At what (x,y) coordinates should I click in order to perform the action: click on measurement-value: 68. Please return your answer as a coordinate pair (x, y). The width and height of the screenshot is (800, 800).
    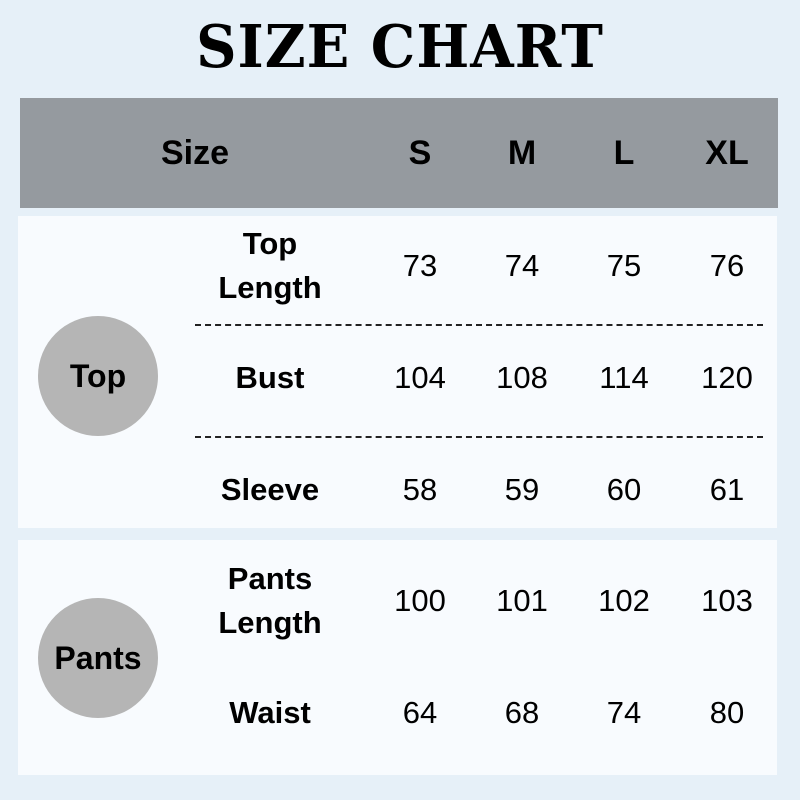
    Looking at the image, I should click on (522, 712).